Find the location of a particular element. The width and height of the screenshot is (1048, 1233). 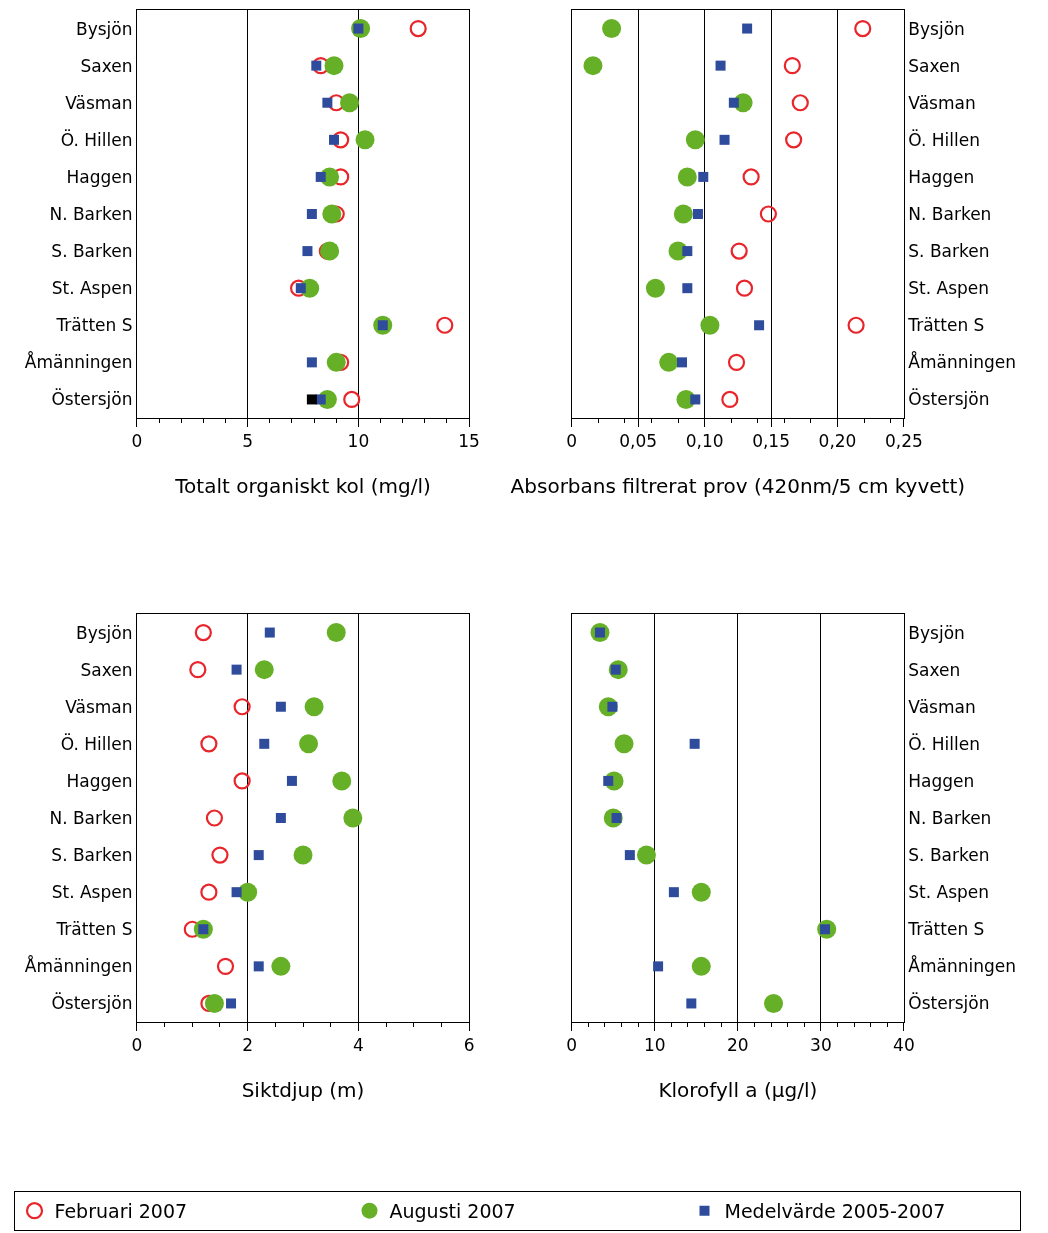

x-axis-title: Siktdjup (m) is located at coordinates (303, 1089).